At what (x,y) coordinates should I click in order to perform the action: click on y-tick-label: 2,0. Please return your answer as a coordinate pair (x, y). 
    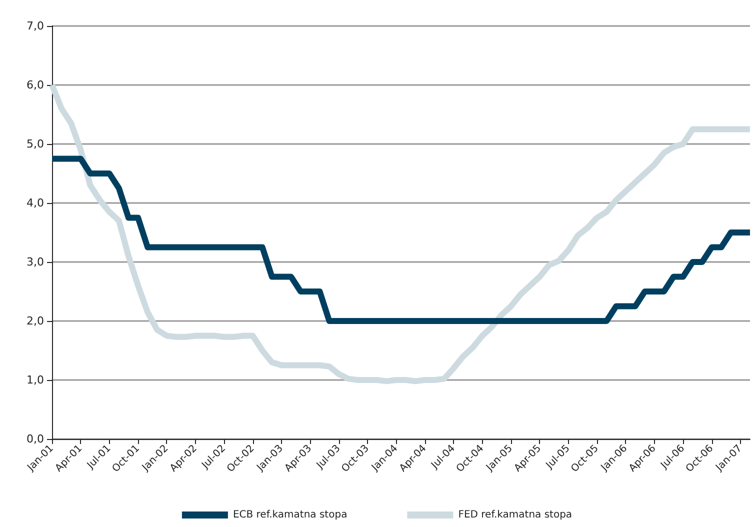
    Looking at the image, I should click on (35, 321).